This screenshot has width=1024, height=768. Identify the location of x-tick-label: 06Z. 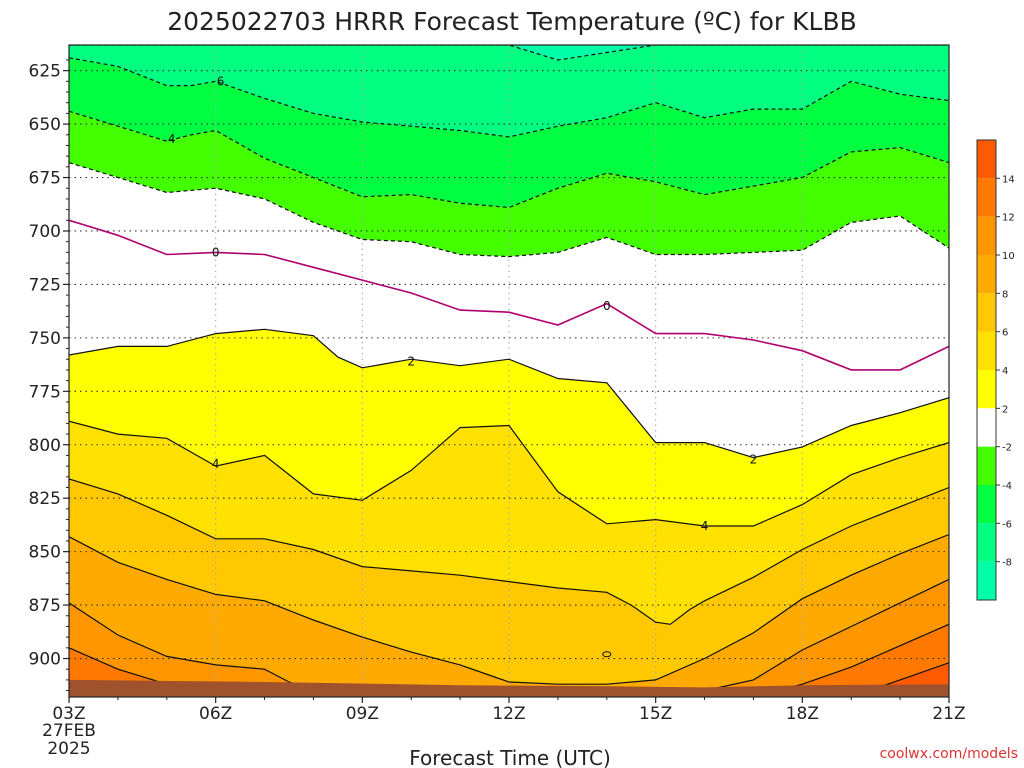
(215, 714).